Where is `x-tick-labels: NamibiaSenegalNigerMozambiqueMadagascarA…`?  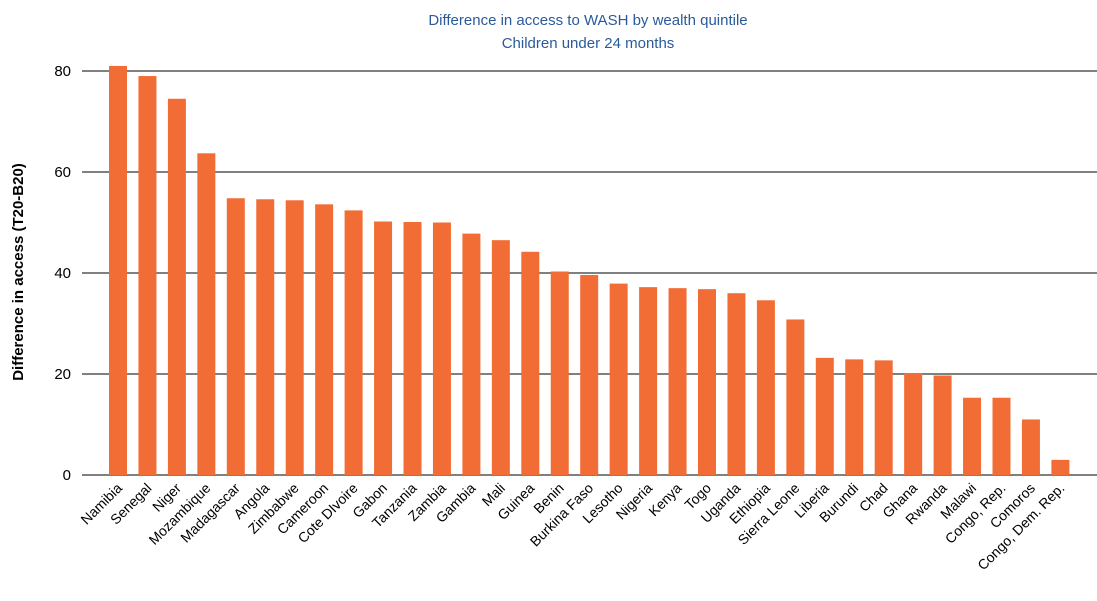
x-tick-labels: NamibiaSenegalNigerMozambiqueMadagascarA… is located at coordinates (572, 527).